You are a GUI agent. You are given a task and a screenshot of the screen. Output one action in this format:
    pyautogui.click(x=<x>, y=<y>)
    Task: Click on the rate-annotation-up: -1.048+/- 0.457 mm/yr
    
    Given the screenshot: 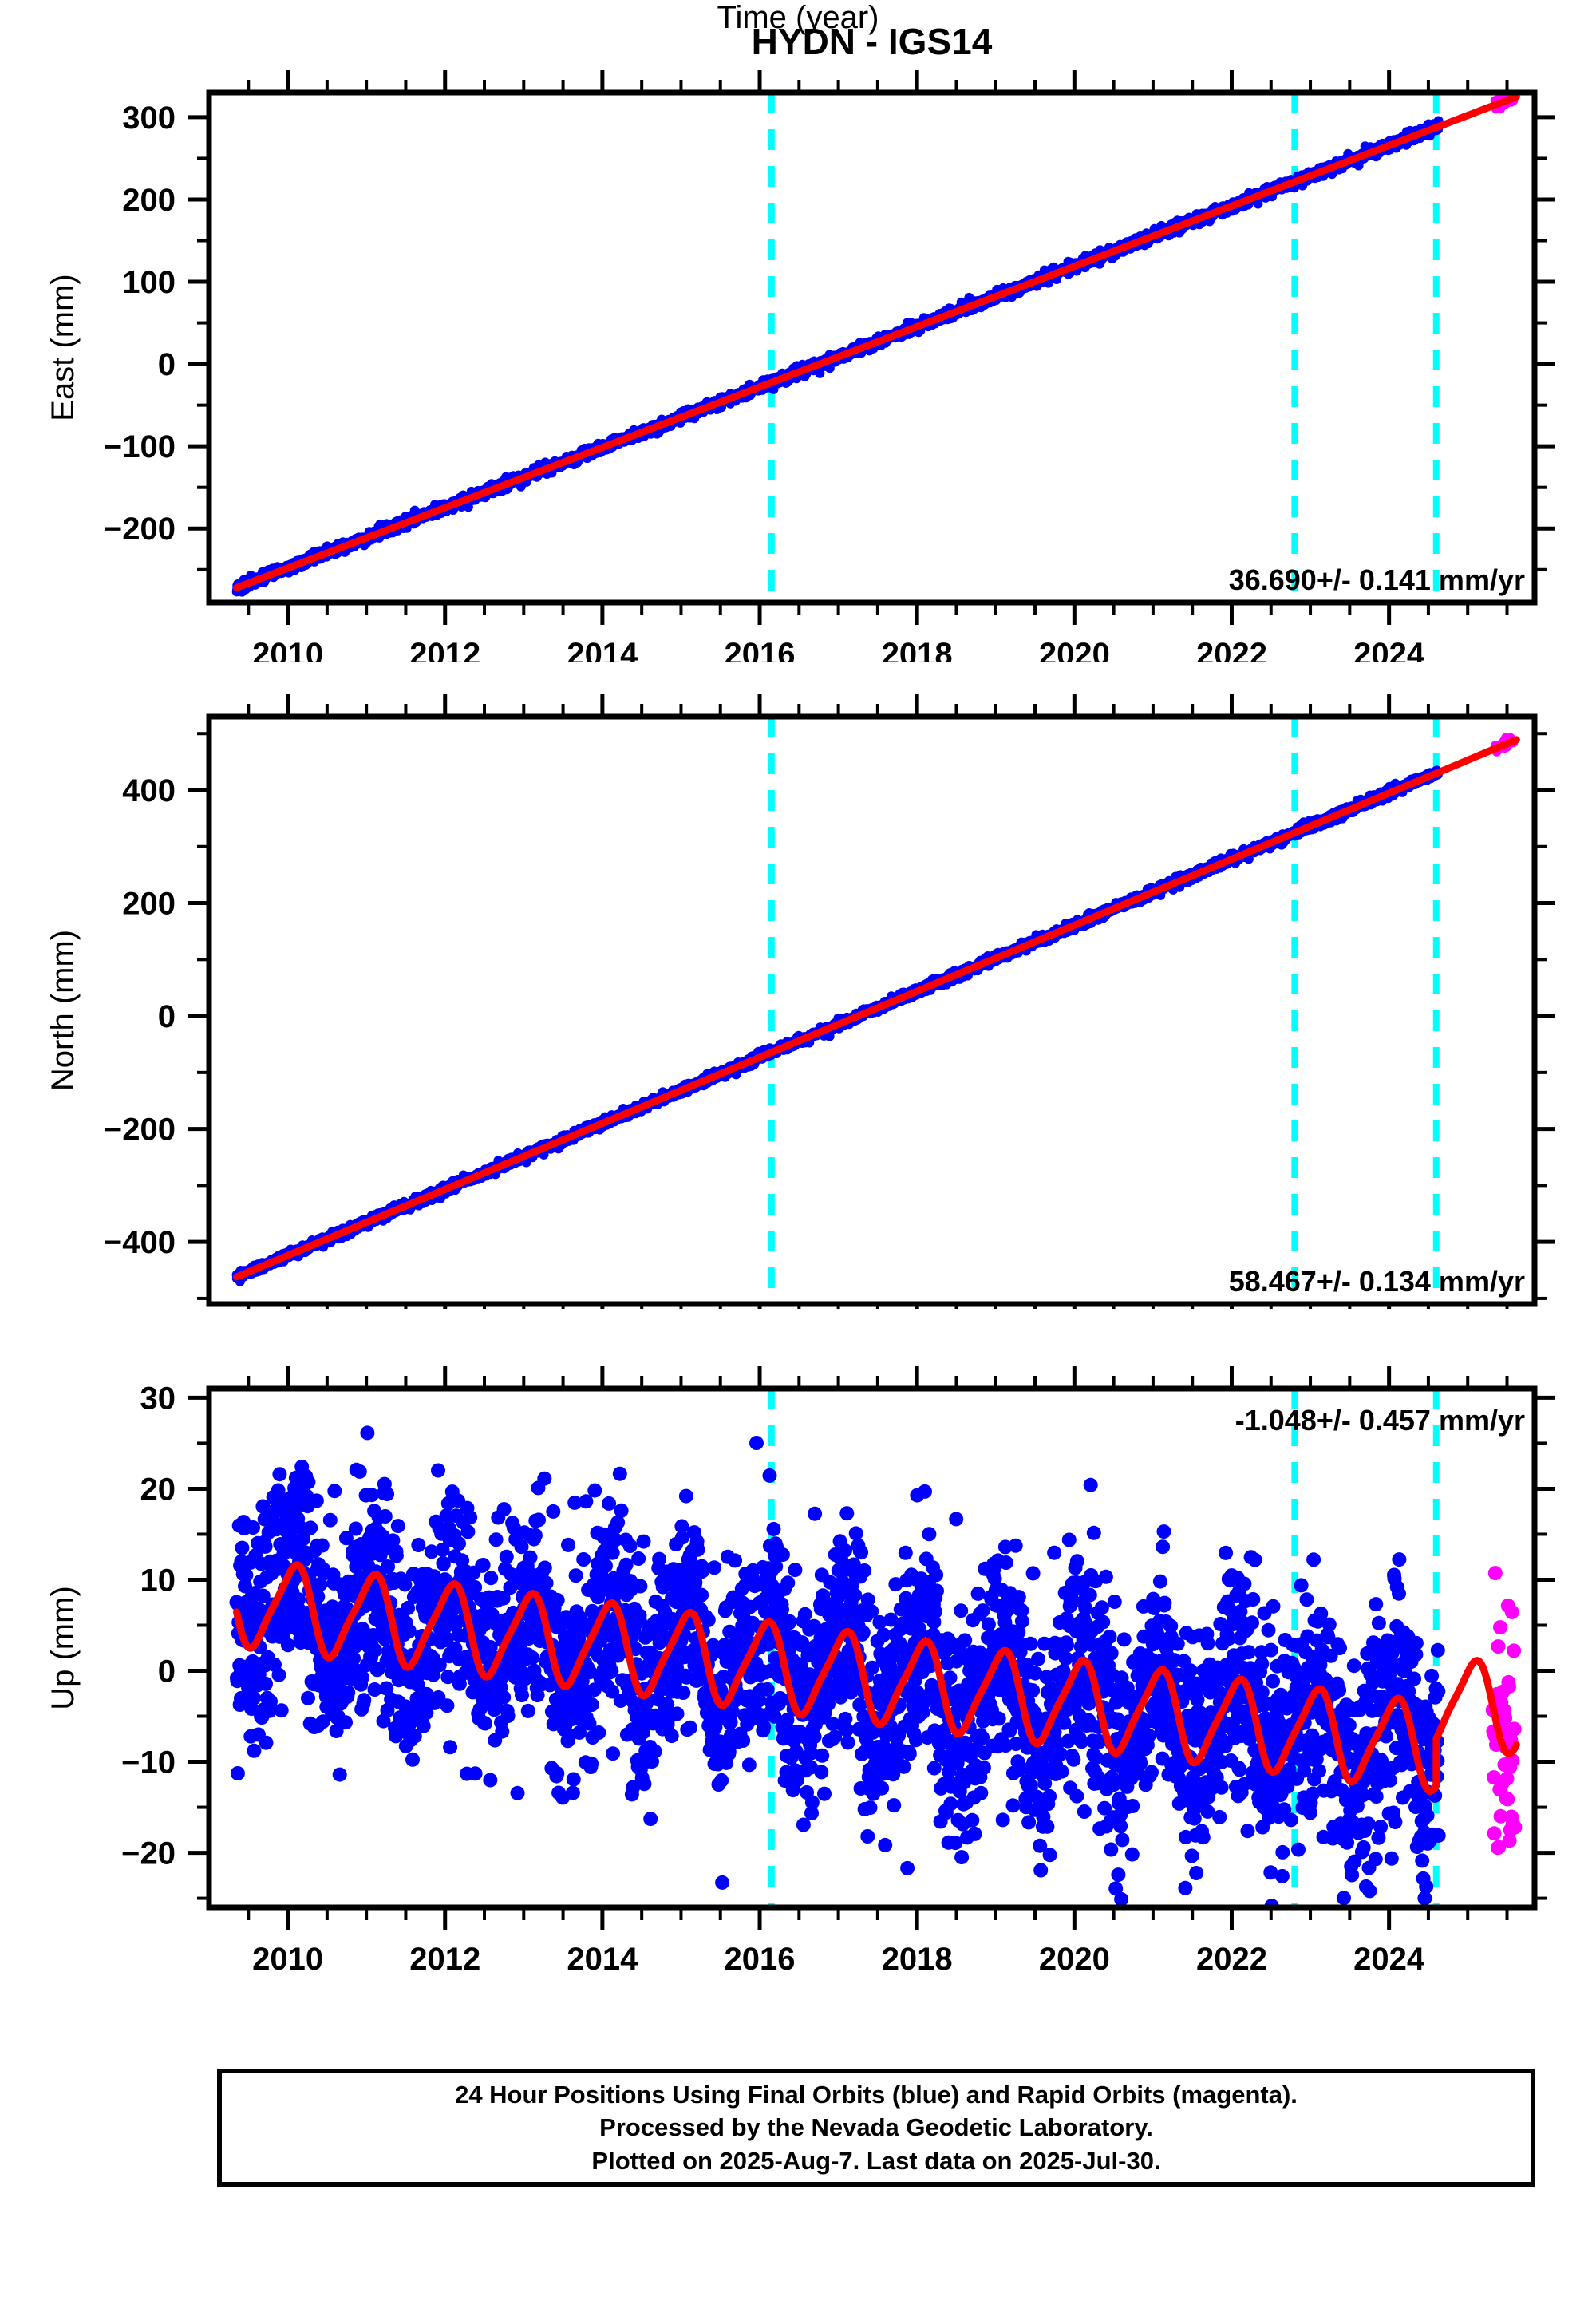 What is the action you would take?
    pyautogui.click(x=1380, y=1420)
    